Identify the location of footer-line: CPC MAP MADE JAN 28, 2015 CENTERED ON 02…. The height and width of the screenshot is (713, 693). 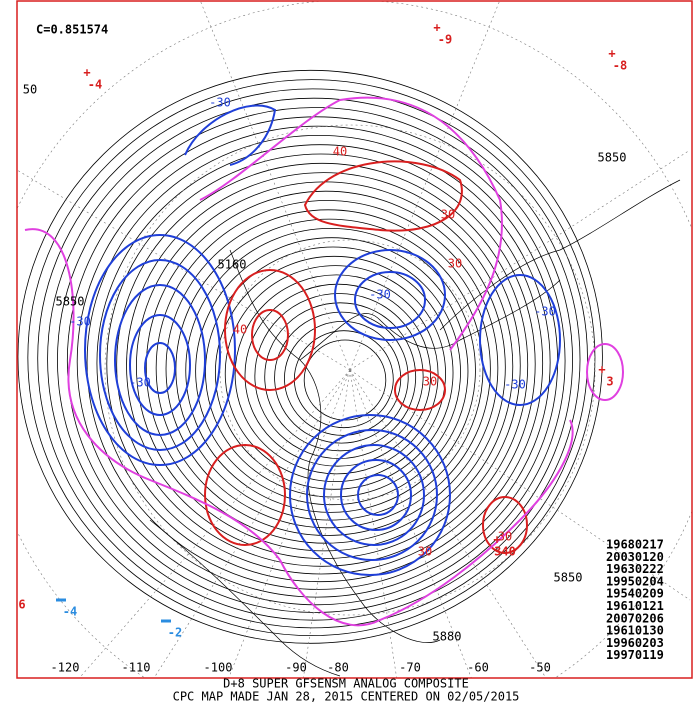
(346, 697).